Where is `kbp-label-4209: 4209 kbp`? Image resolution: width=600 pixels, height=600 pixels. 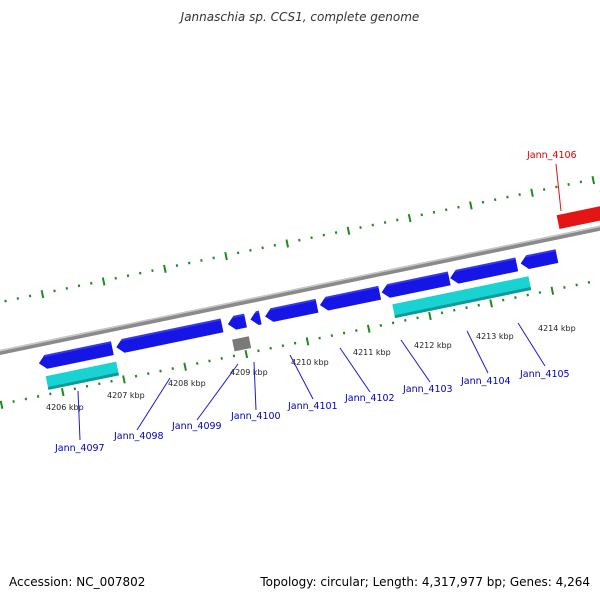
kbp-label-4209: 4209 kbp is located at coordinates (249, 372).